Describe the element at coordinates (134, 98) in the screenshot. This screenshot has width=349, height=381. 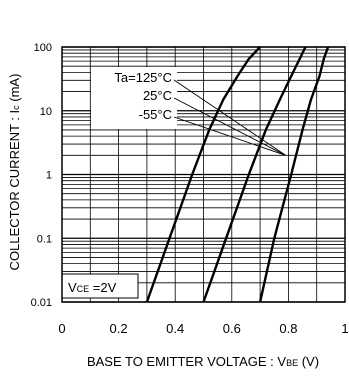
I see `legend-box` at that location.